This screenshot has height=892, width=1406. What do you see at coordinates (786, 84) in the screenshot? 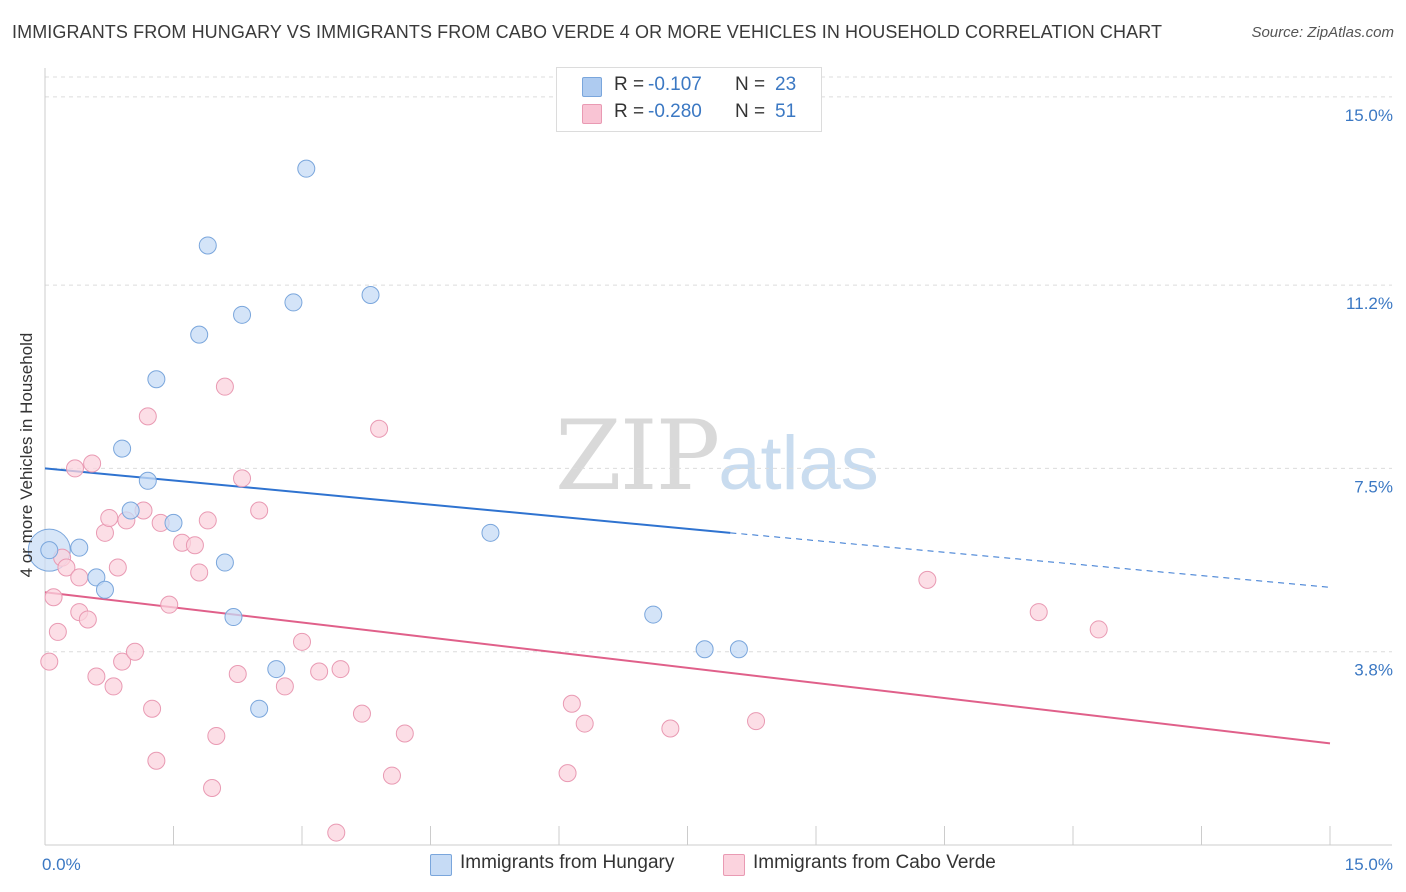
I see `legend-n-value: 23` at bounding box center [786, 84].